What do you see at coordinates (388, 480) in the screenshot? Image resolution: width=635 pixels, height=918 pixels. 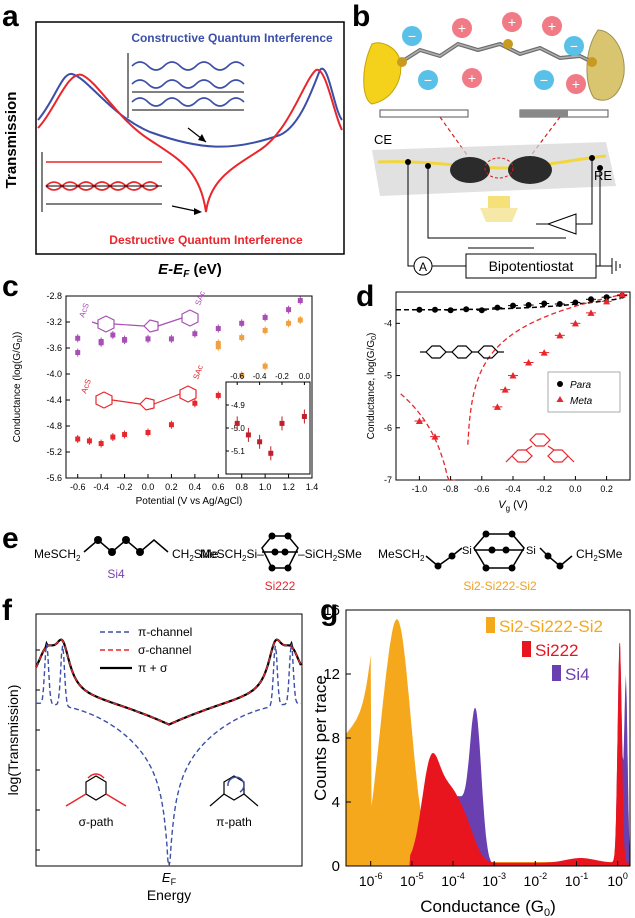 I see `panel-d-ytick-label: -7` at bounding box center [388, 480].